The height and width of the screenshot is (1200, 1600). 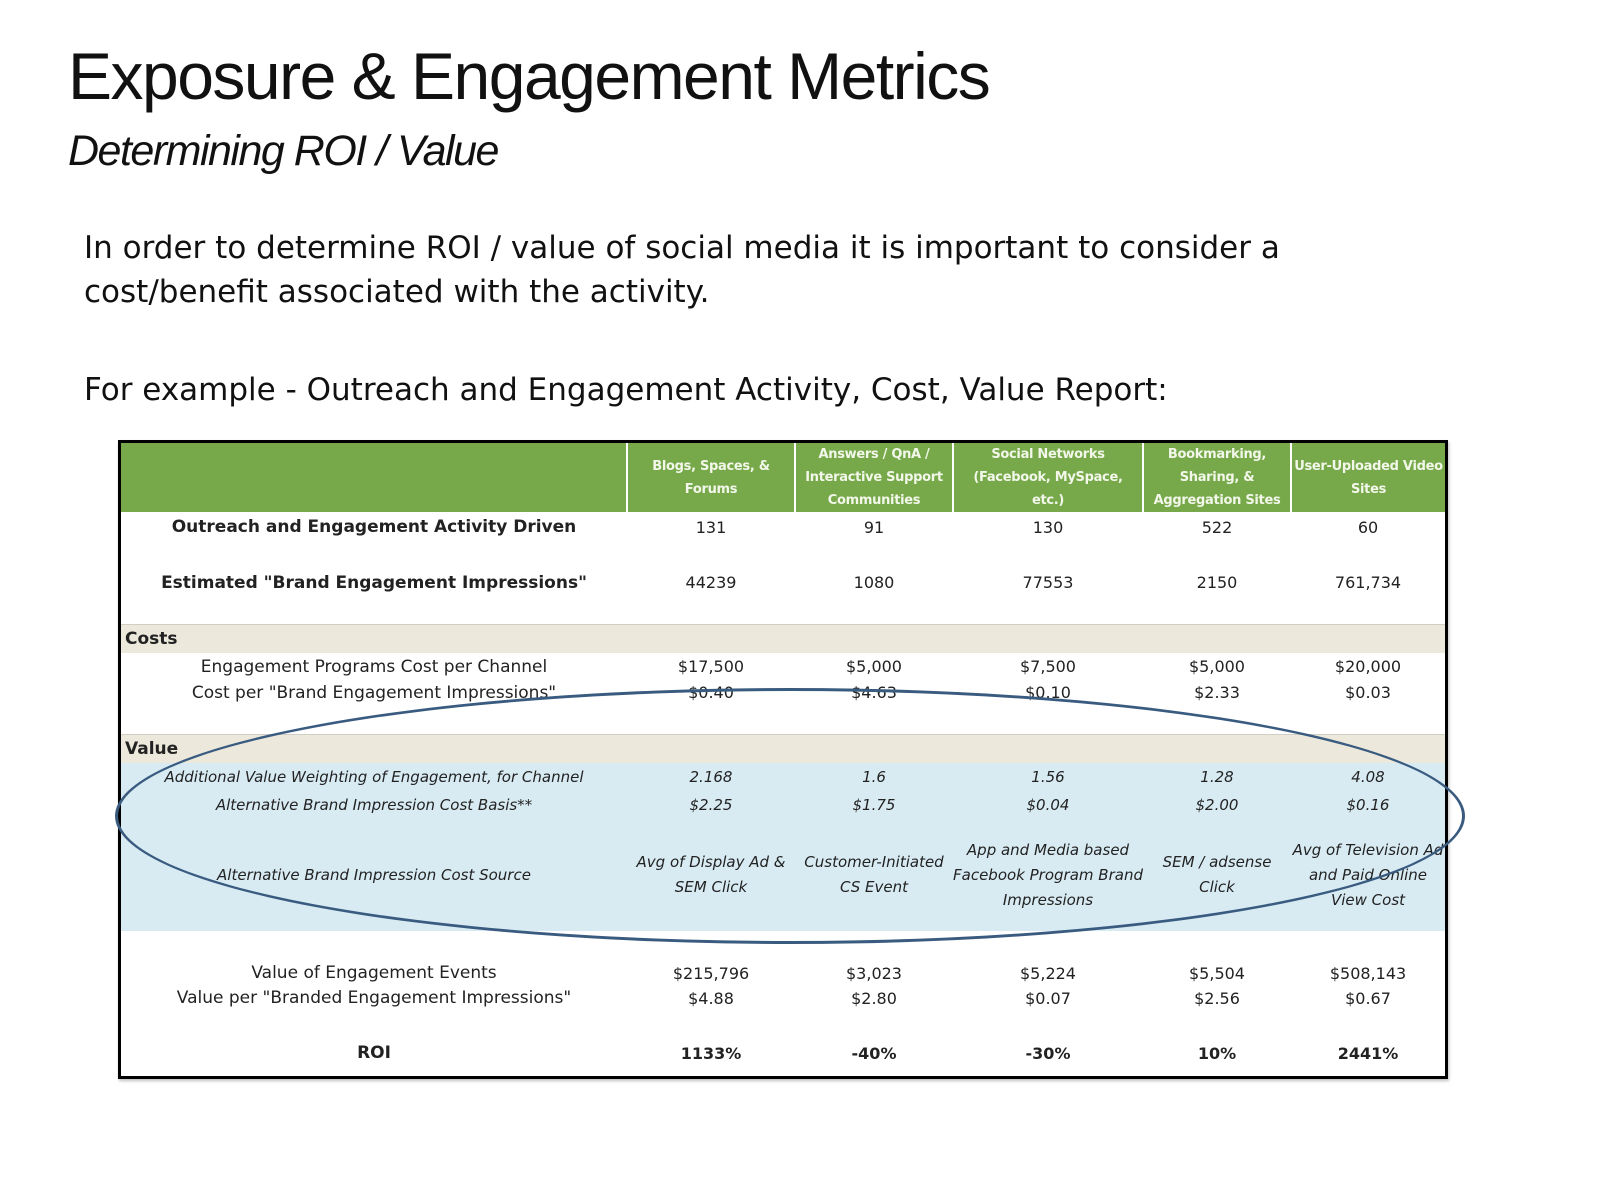 What do you see at coordinates (1048, 973) in the screenshot?
I see `table-cell: $5,224` at bounding box center [1048, 973].